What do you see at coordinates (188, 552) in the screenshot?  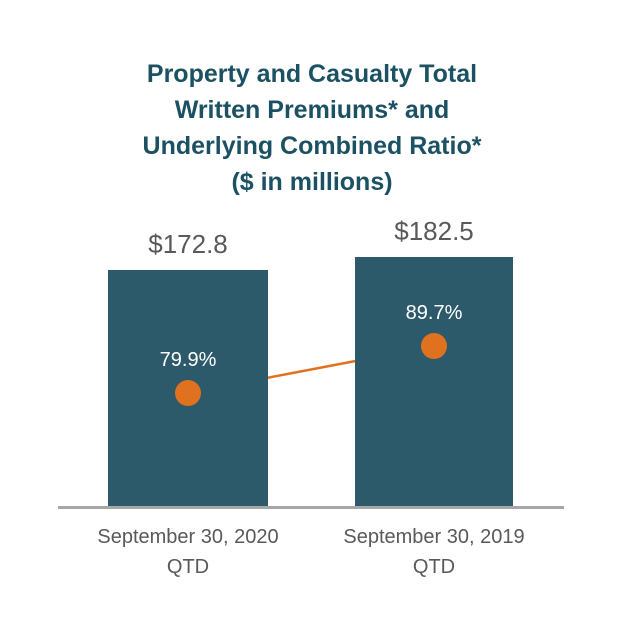 I see `x-axis-label-0: September 30, 2020 QTD` at bounding box center [188, 552].